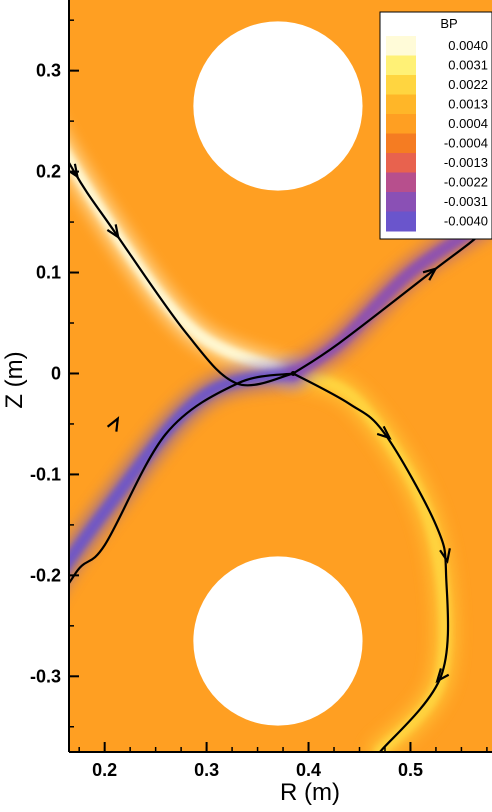 This screenshot has width=492, height=812. What do you see at coordinates (466, 143) in the screenshot?
I see `legend-label: -0.0004` at bounding box center [466, 143].